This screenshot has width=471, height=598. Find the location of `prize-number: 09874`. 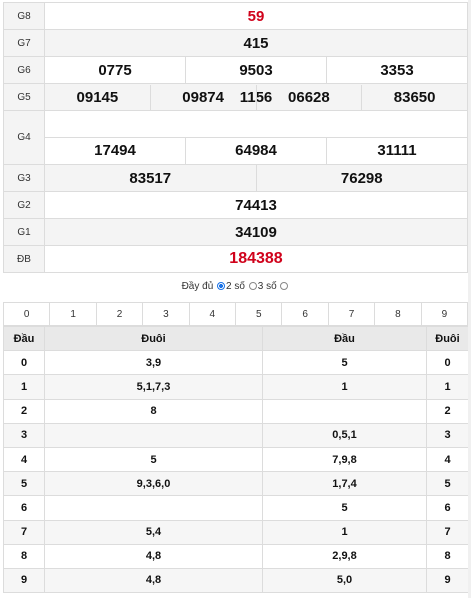

prize-number: 09874 is located at coordinates (202, 97).